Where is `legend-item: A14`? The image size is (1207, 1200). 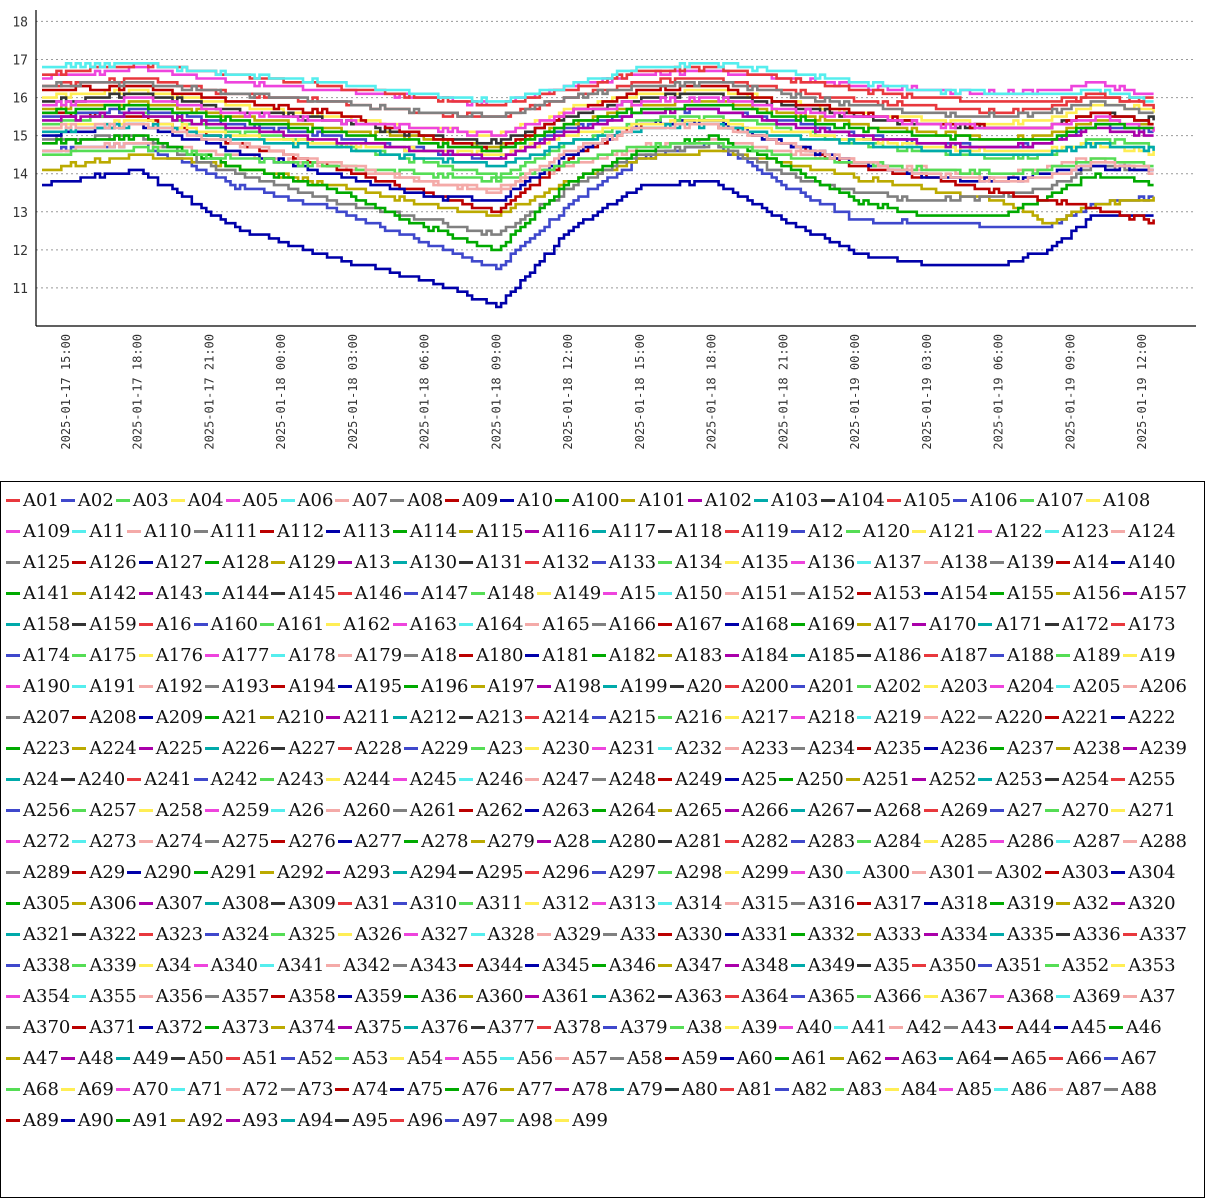 legend-item: A14 is located at coordinates (1081, 562).